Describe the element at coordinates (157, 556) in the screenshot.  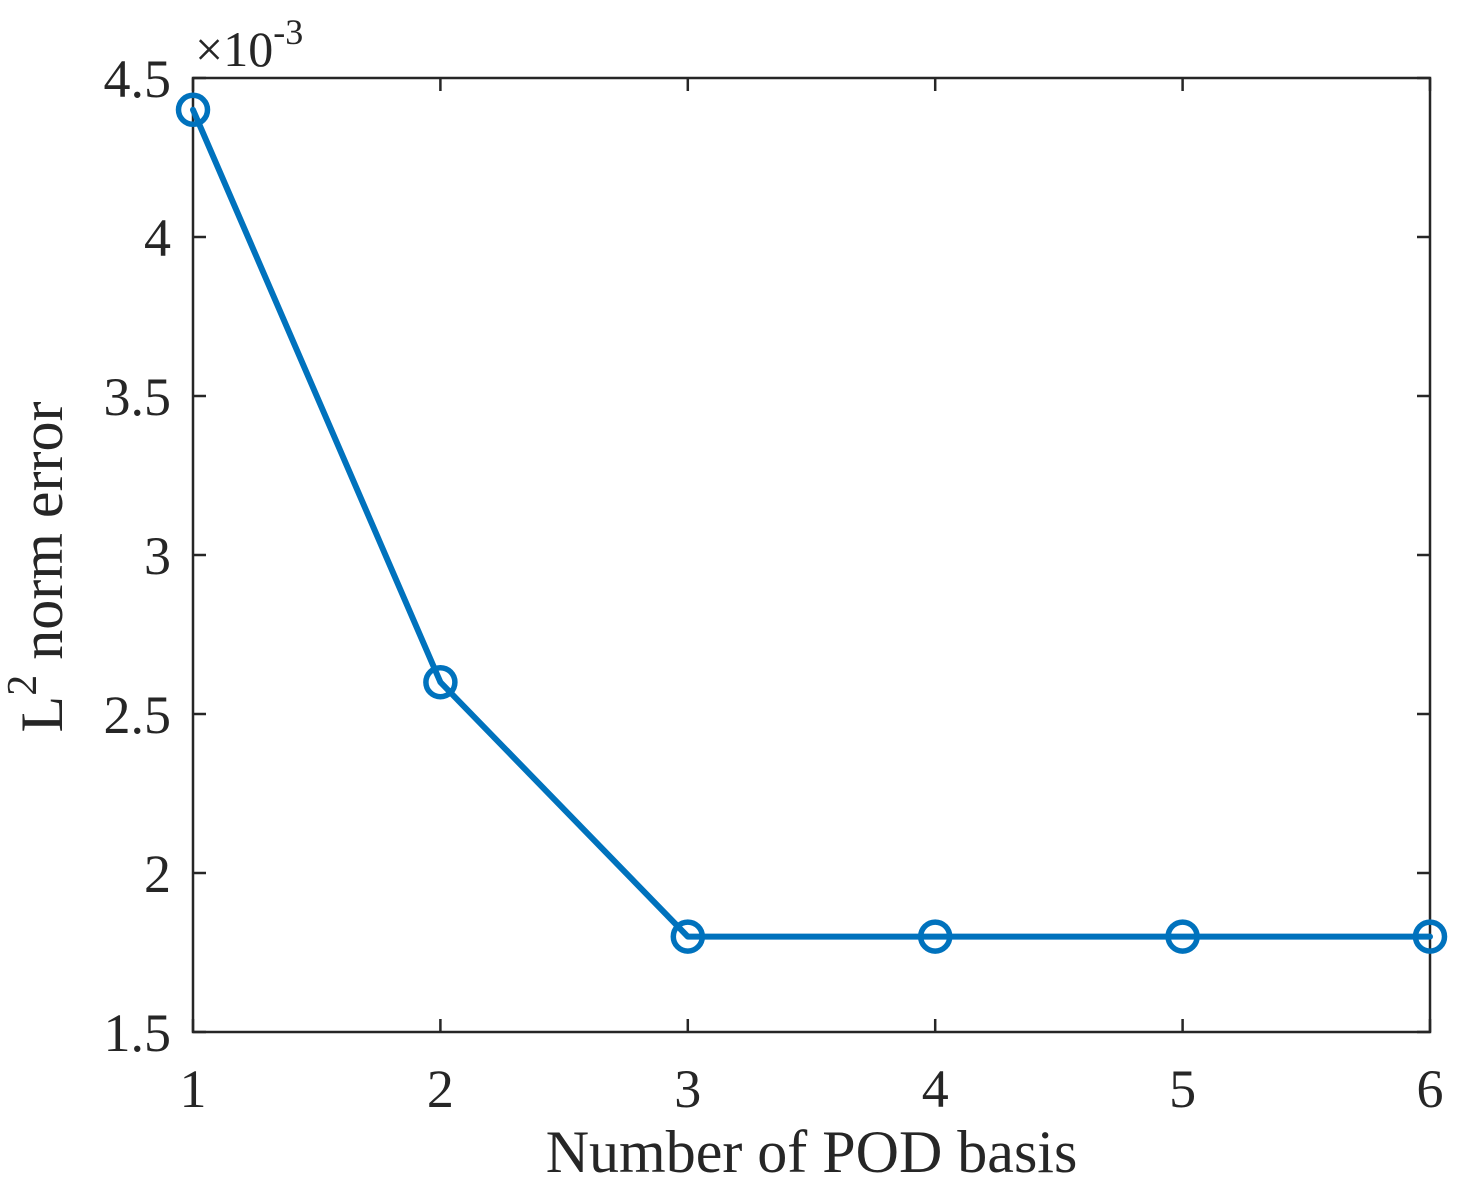
I see `y-tick-label: 3` at that location.